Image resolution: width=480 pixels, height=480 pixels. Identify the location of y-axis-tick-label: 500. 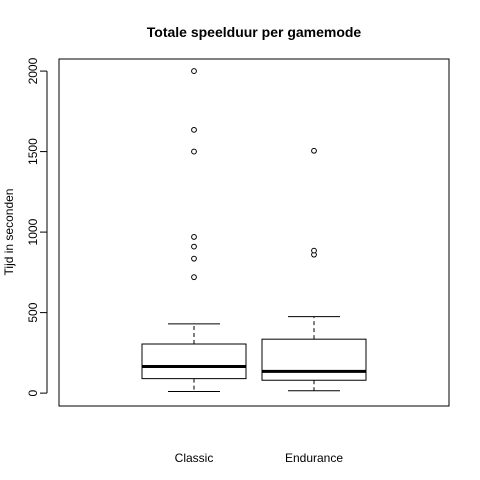
(33, 312).